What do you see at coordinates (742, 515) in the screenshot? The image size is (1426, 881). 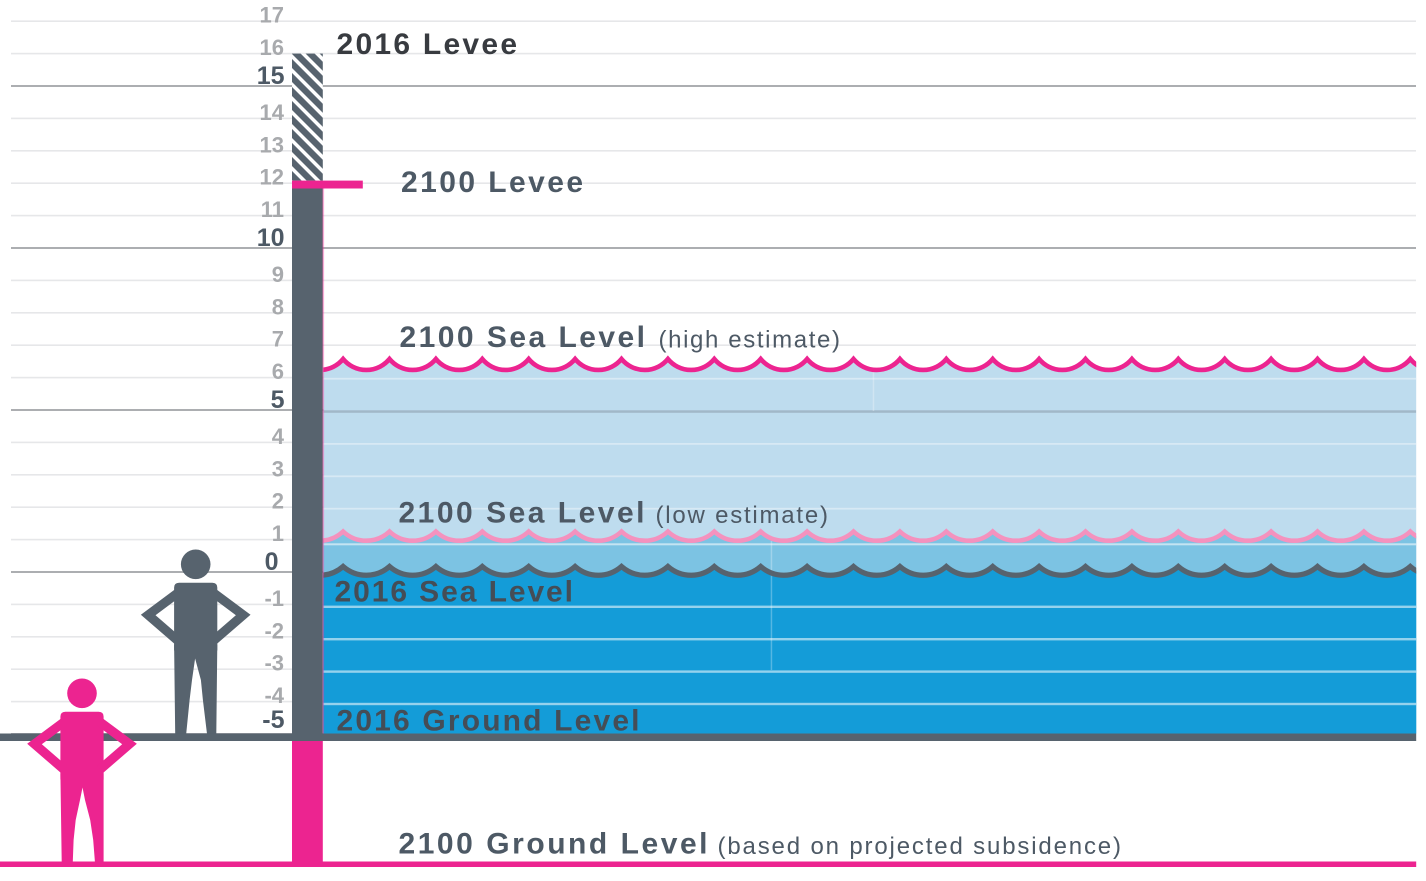 I see `svg-text: (low estimate)` at bounding box center [742, 515].